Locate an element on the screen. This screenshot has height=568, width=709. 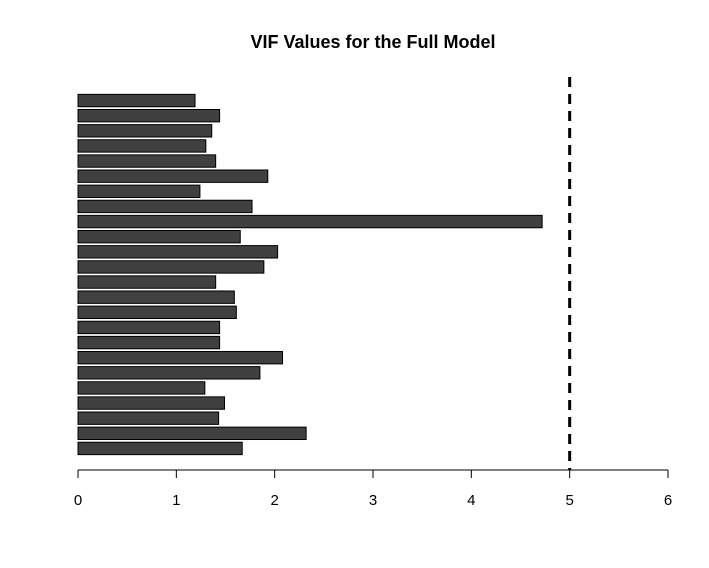
x-tick-label-5: 5 is located at coordinates (569, 500).